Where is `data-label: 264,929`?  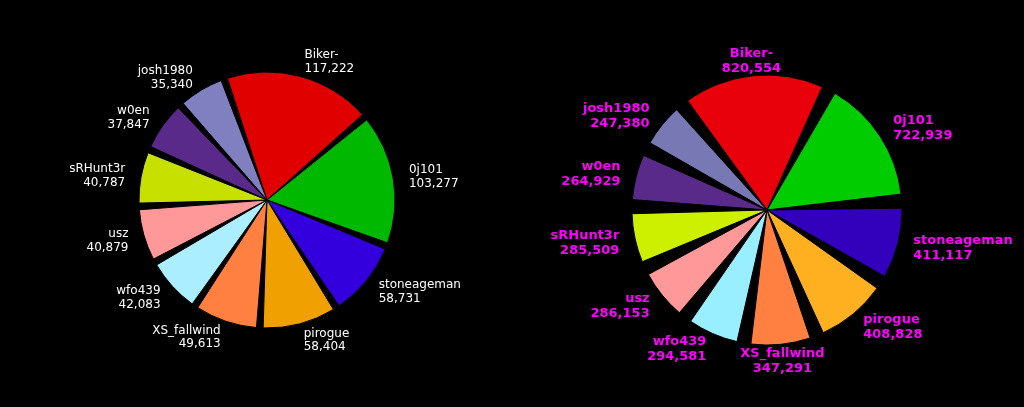
data-label: 264,929 is located at coordinates (591, 181).